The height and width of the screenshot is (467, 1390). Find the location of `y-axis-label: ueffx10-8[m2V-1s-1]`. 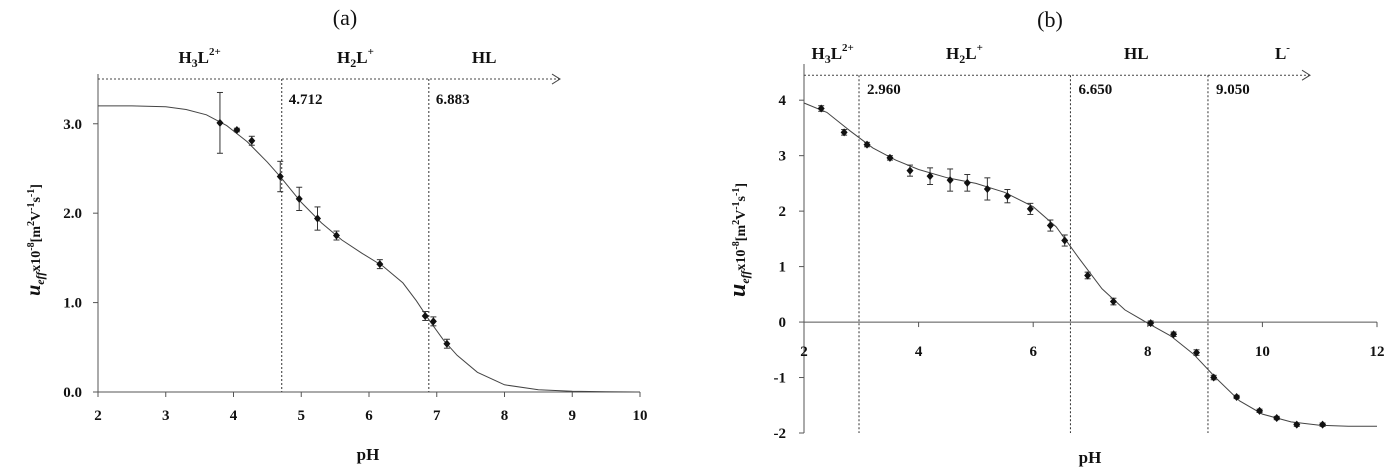

y-axis-label: ueffx10-8[m2V-1s-1] is located at coordinates (35, 240).